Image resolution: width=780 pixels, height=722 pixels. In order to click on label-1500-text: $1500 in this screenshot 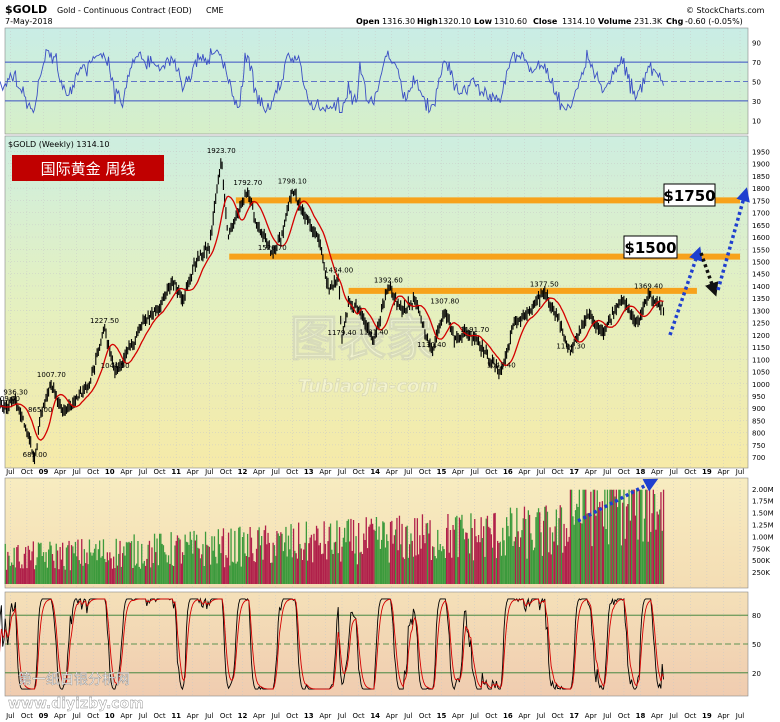, I will do `click(650, 248)`.